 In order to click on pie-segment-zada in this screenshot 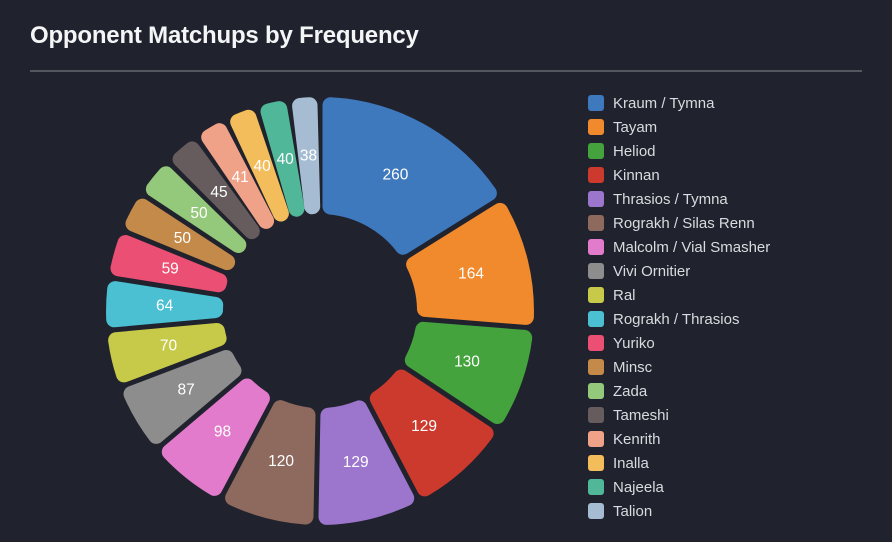, I will do `click(196, 209)`.